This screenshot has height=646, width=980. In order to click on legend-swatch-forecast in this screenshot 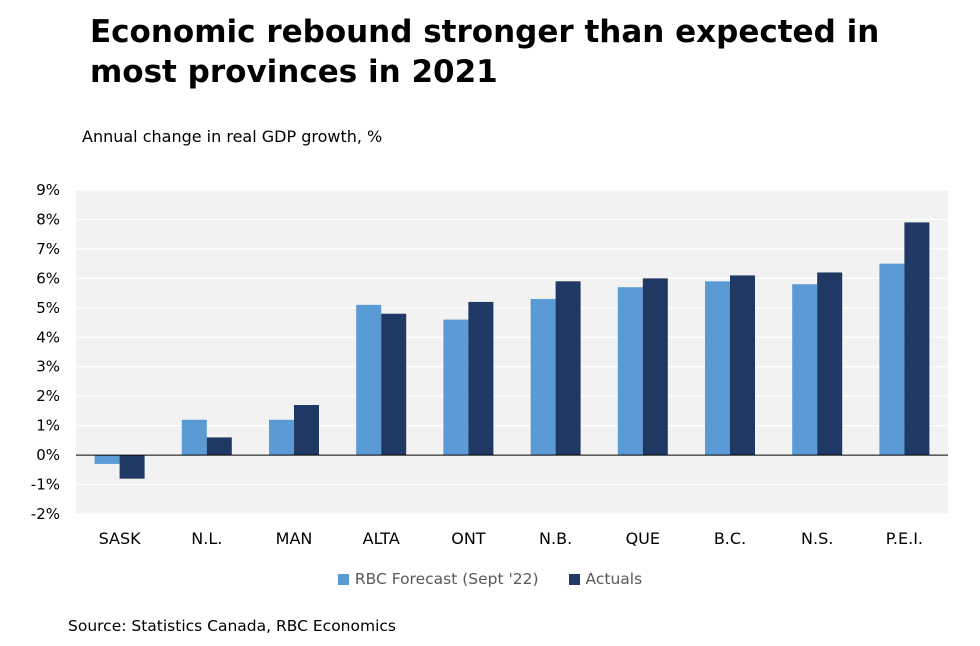, I will do `click(343, 579)`.